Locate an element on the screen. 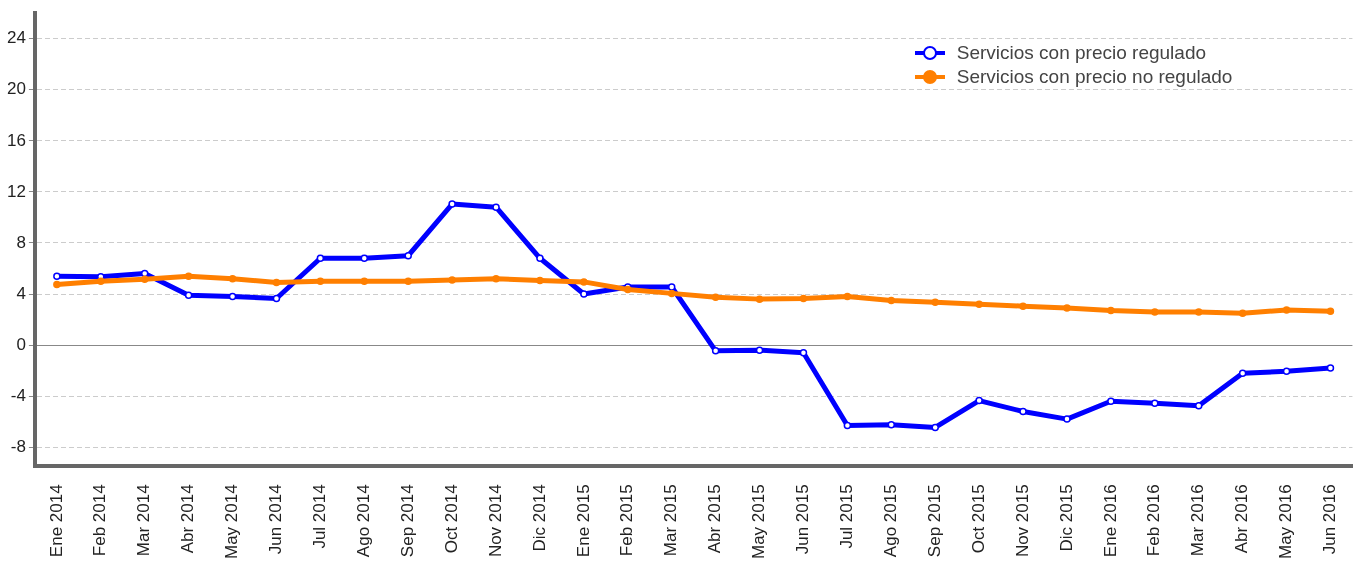 This screenshot has height=581, width=1369. x-tick-label: Mar 2015 is located at coordinates (671, 520).